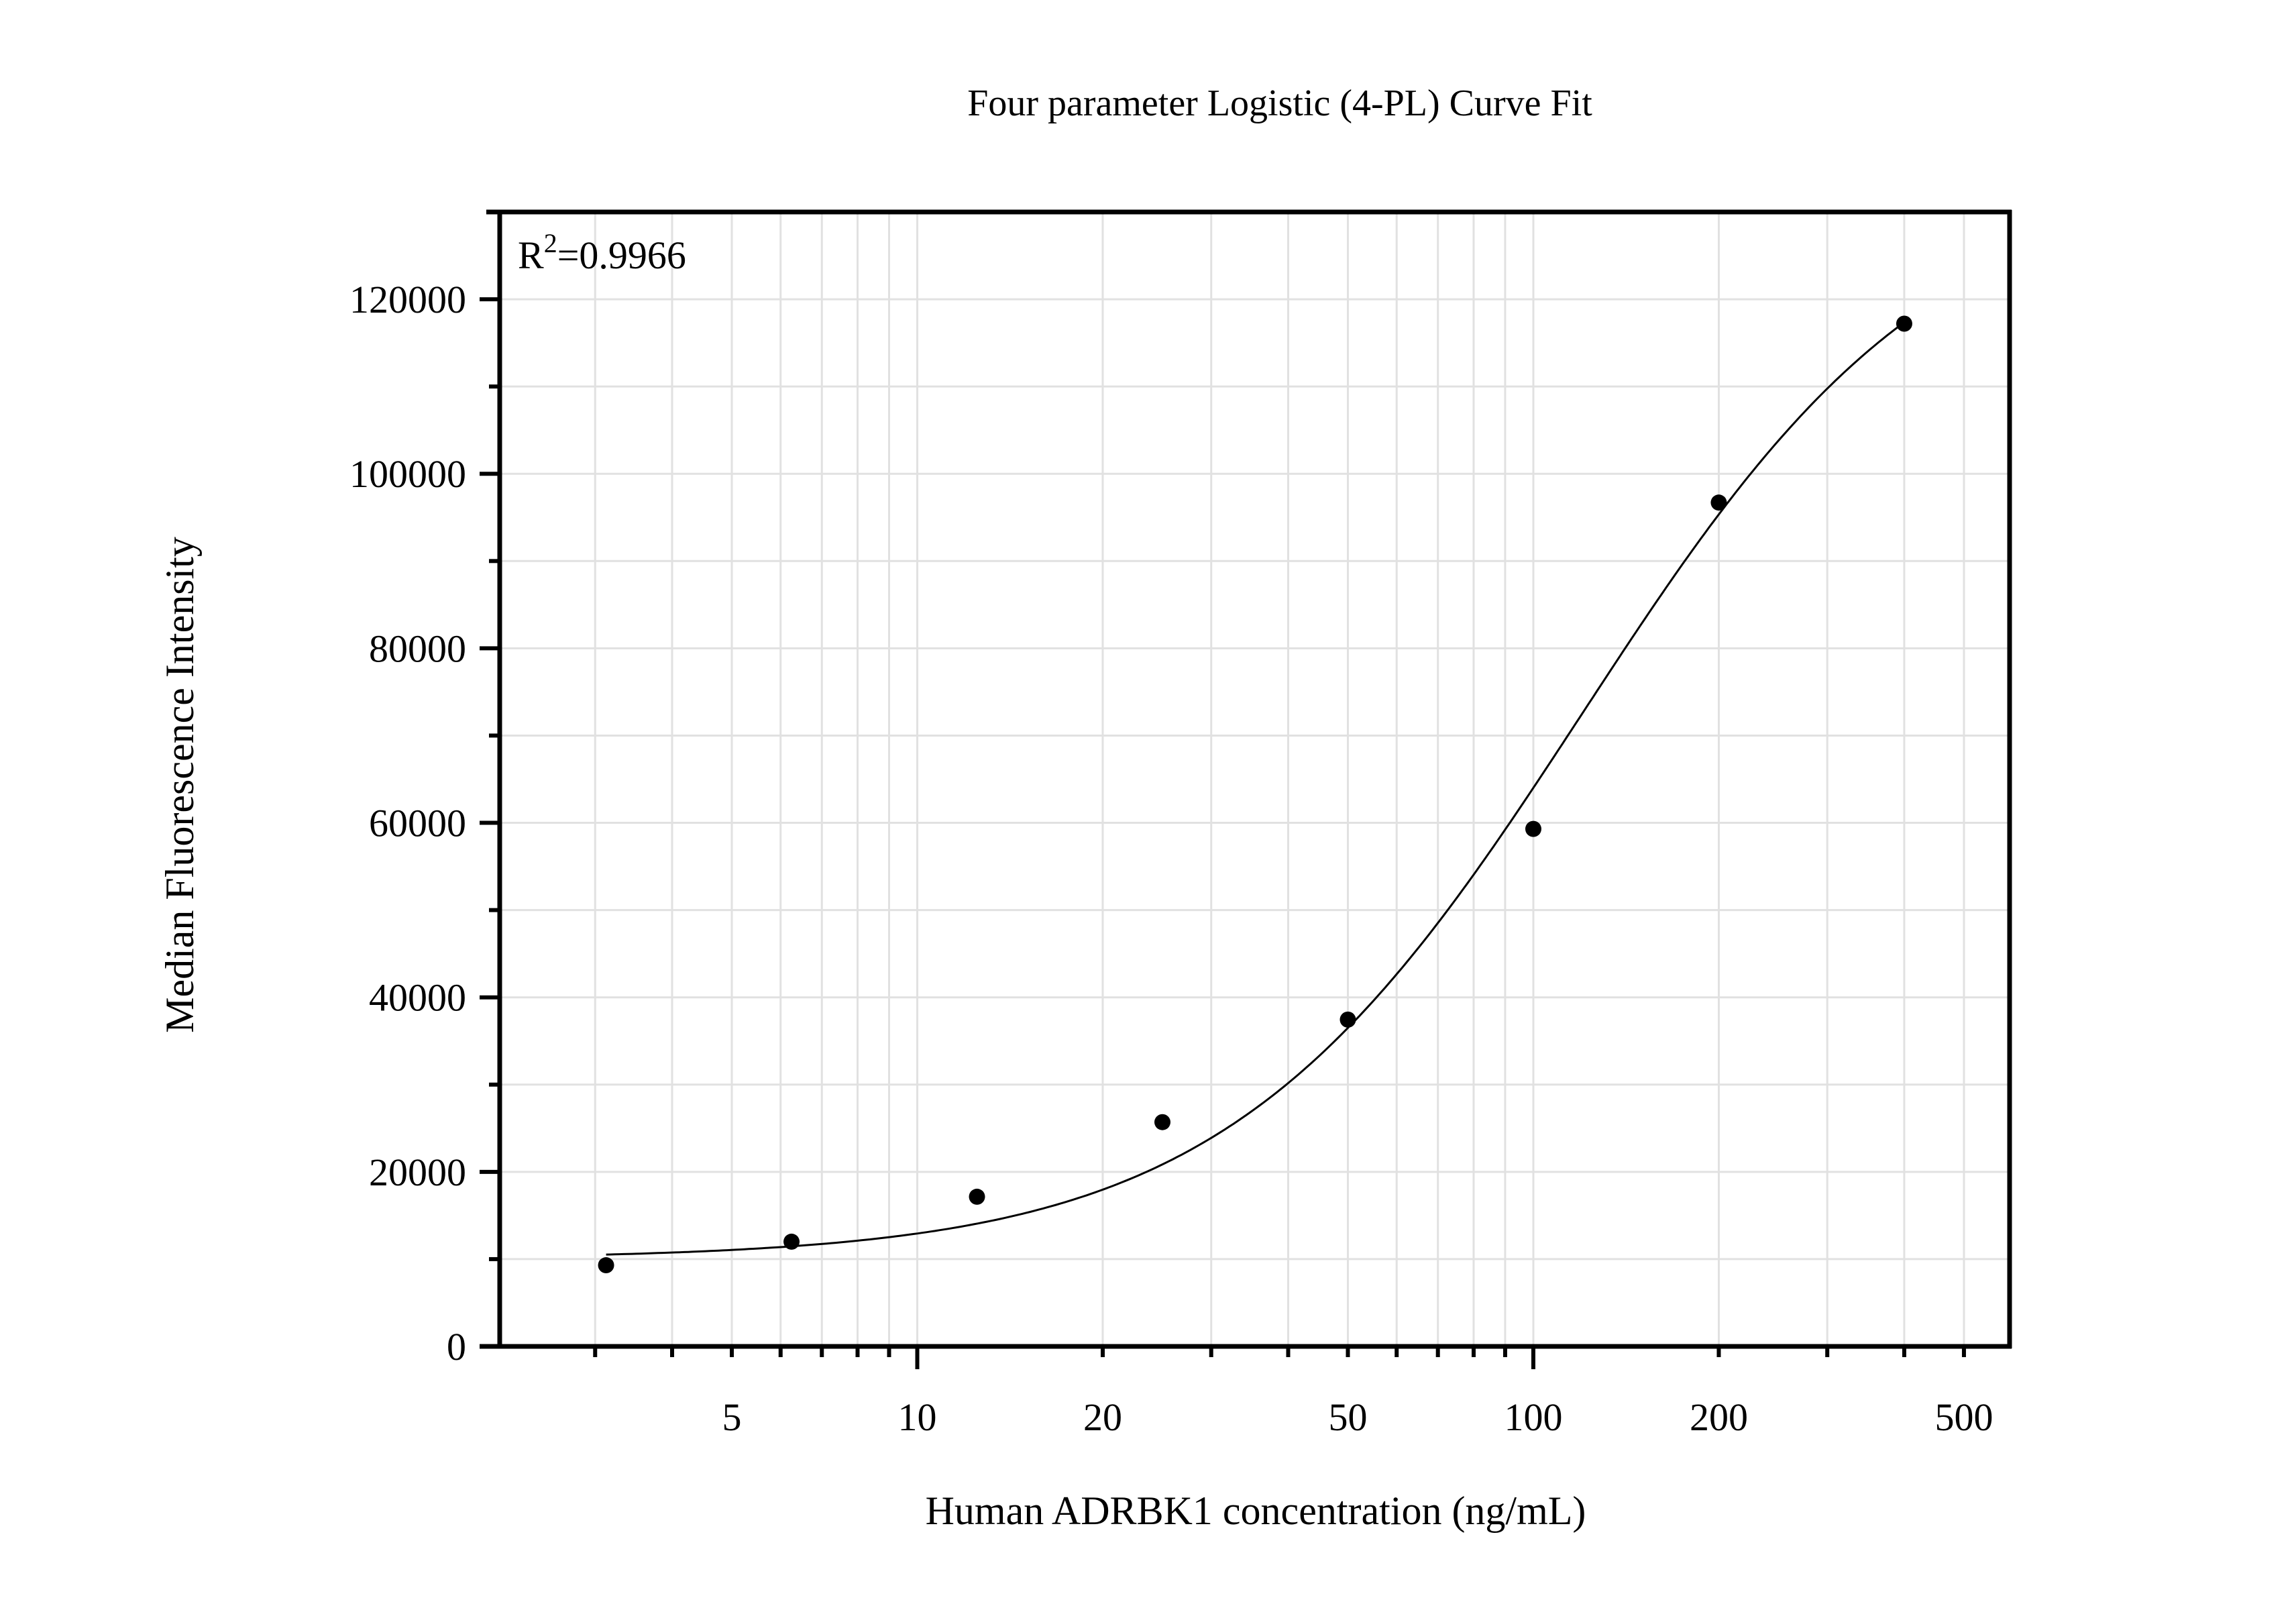 This screenshot has width=2296, height=1604. I want to click on y-tick-label: 0, so click(457, 1347).